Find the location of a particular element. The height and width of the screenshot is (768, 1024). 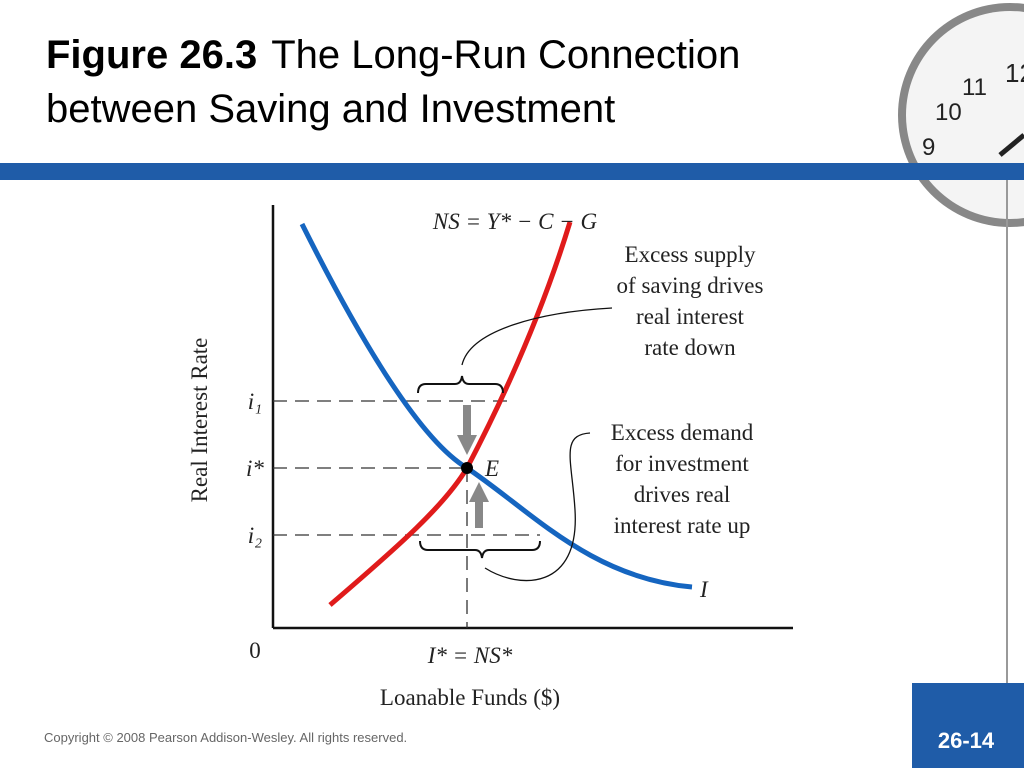

annotation-line: real interest is located at coordinates (690, 316).